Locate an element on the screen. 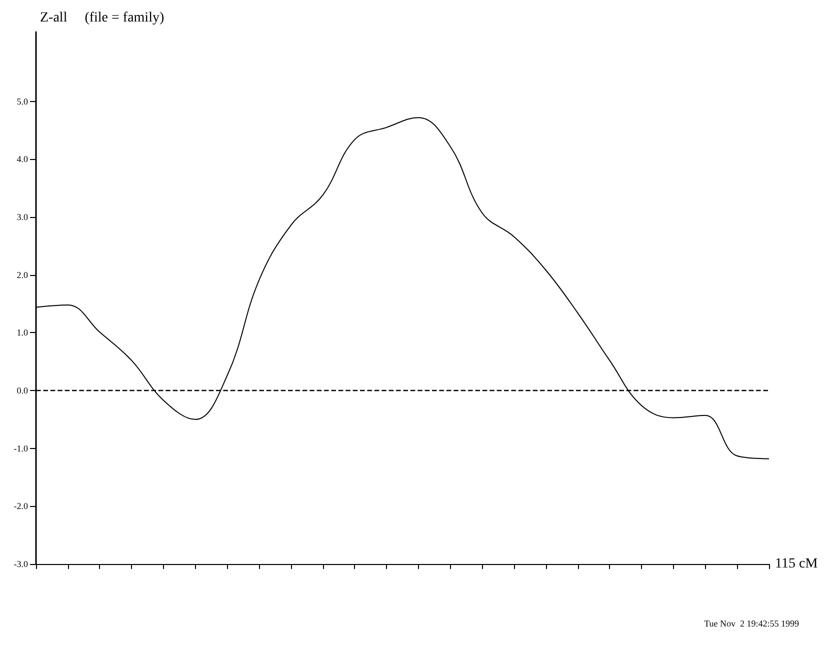 The height and width of the screenshot is (648, 839). y-tick-label: -1.0 is located at coordinates (21, 448).